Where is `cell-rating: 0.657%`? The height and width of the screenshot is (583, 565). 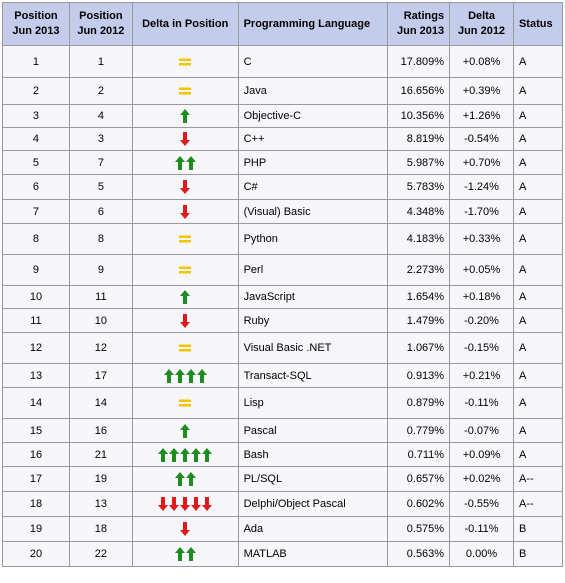 cell-rating: 0.657% is located at coordinates (419, 479).